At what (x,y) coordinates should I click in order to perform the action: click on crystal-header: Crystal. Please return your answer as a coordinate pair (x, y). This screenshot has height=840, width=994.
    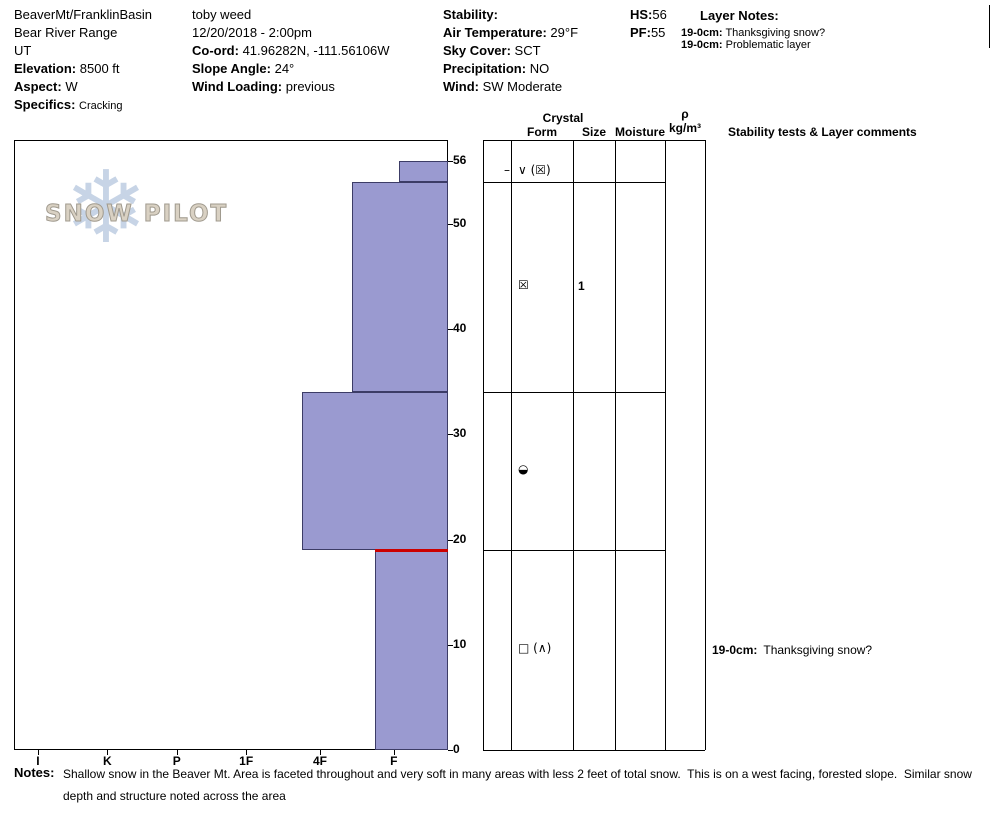
    Looking at the image, I should click on (563, 118).